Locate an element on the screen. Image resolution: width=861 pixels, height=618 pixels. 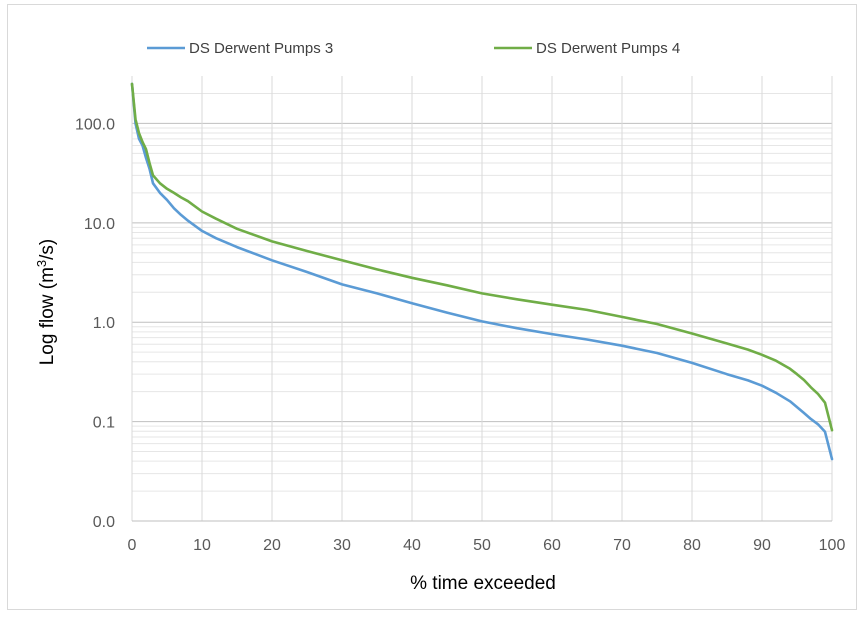
y-tick-labels: 0.0 0.1 1.0 10.0 100.0 is located at coordinates (95, 323).